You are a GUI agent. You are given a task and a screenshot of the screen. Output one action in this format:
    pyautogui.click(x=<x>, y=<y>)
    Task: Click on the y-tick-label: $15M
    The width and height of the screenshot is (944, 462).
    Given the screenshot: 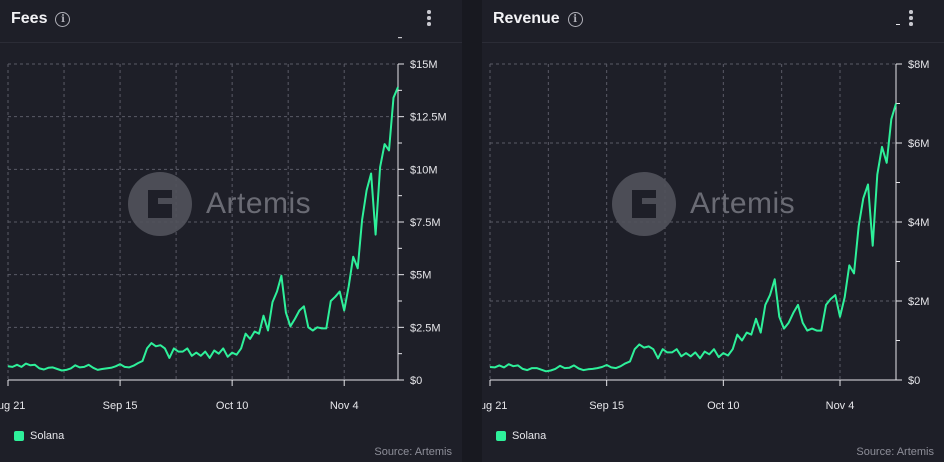 What is the action you would take?
    pyautogui.click(x=424, y=65)
    